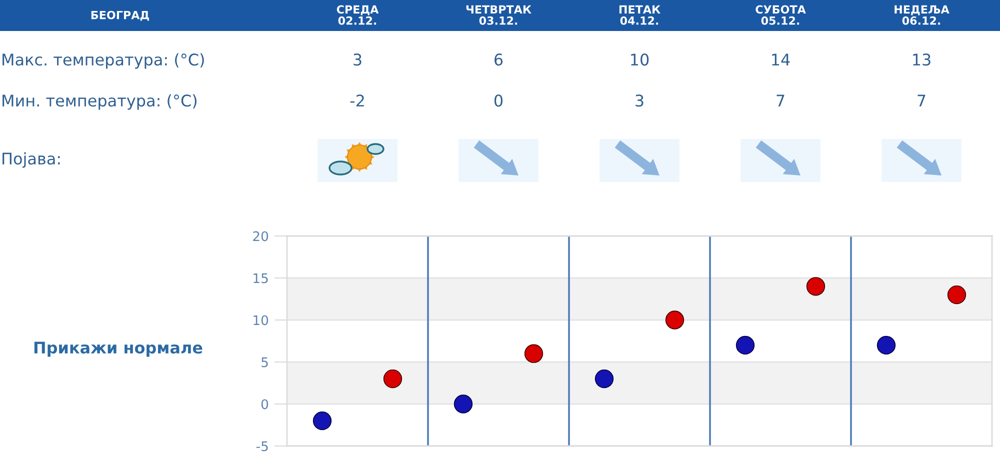 This screenshot has width=1000, height=455. I want to click on text: СРЕДА 02.12., so click(357, 15).